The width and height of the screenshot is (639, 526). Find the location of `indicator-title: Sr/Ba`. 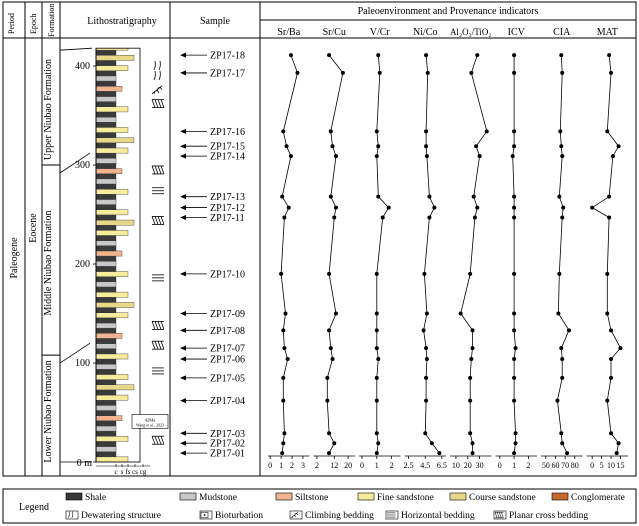

indicator-title: Sr/Ba is located at coordinates (288, 32).